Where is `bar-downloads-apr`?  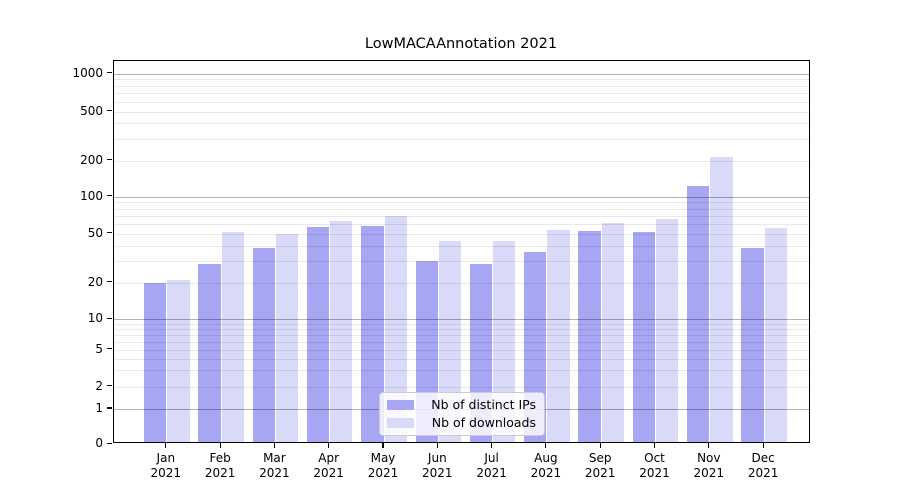
bar-downloads-apr is located at coordinates (341, 331).